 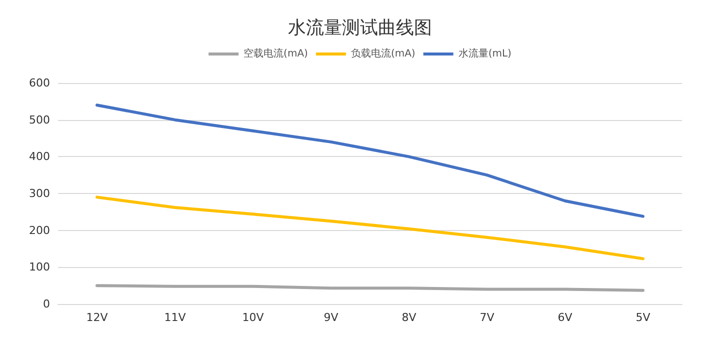 I want to click on x-tick-label: 9V, so click(x=331, y=317).